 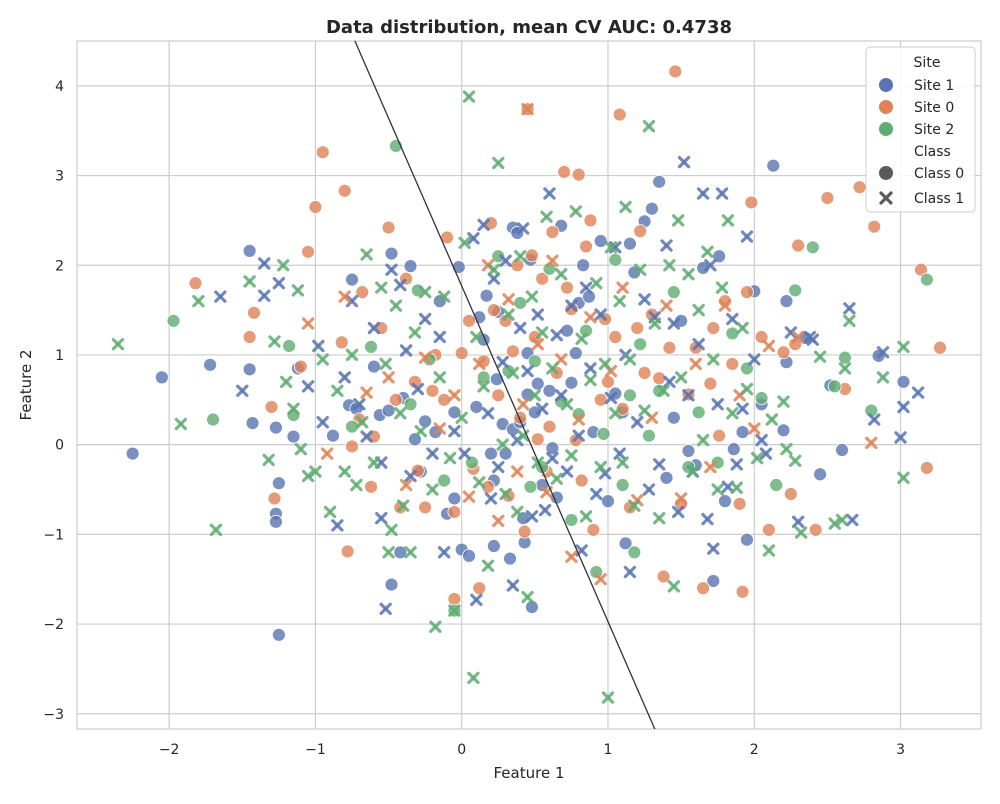 I want to click on x-tick-label: 3, so click(x=900, y=750).